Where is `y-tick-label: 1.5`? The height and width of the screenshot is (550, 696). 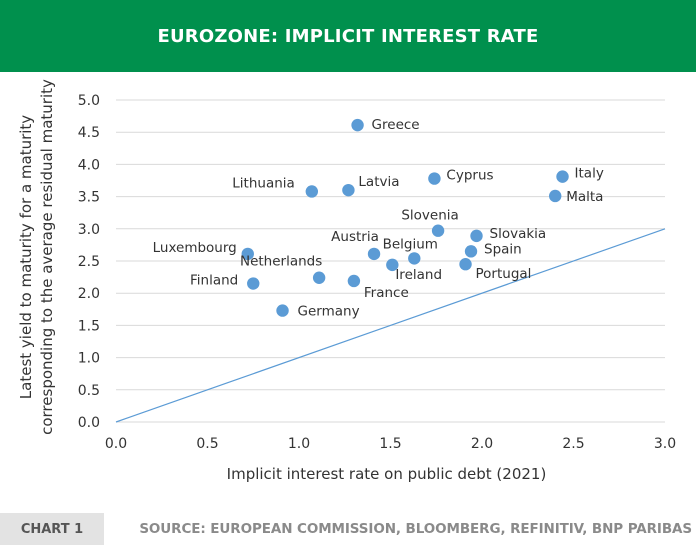 y-tick-label: 1.5 is located at coordinates (89, 326).